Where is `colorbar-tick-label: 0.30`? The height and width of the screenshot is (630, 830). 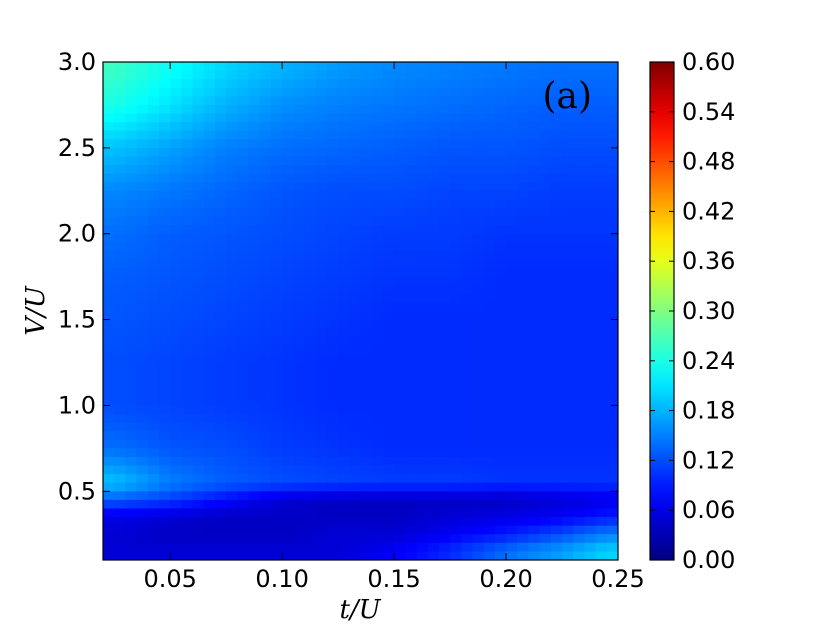
colorbar-tick-label: 0.30 is located at coordinates (708, 311).